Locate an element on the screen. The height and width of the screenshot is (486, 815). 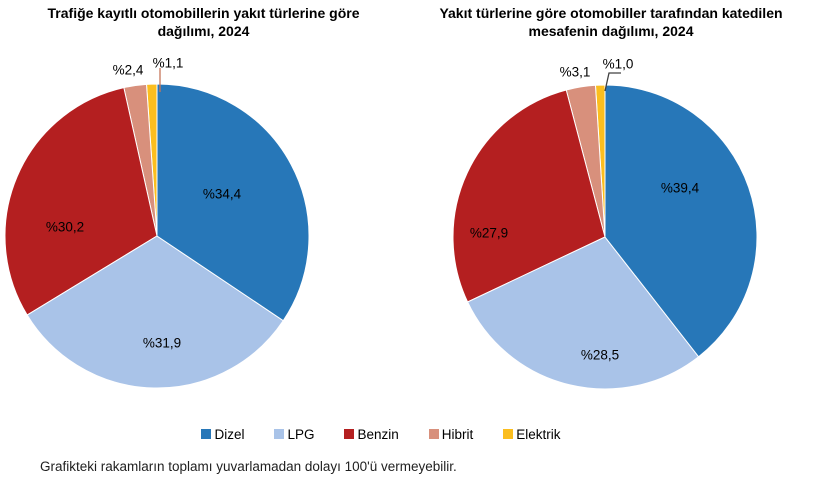
legend-item-lpg: LPG is located at coordinates (294, 434).